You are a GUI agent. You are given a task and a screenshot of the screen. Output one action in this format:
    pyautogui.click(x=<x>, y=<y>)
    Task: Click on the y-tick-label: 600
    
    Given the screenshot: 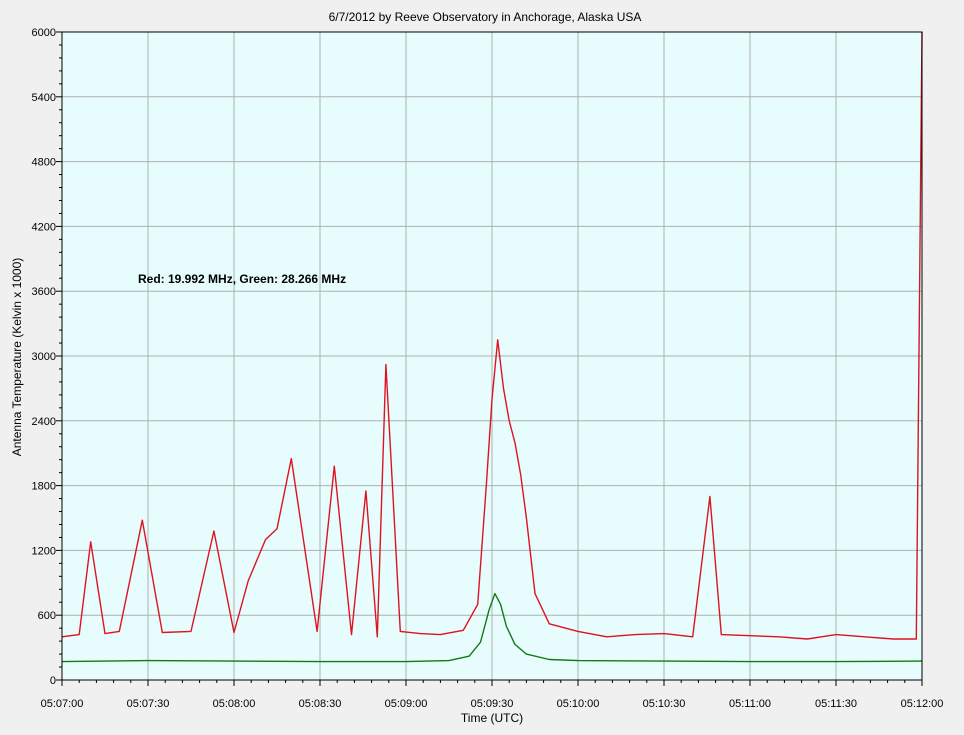 What is the action you would take?
    pyautogui.click(x=47, y=616)
    